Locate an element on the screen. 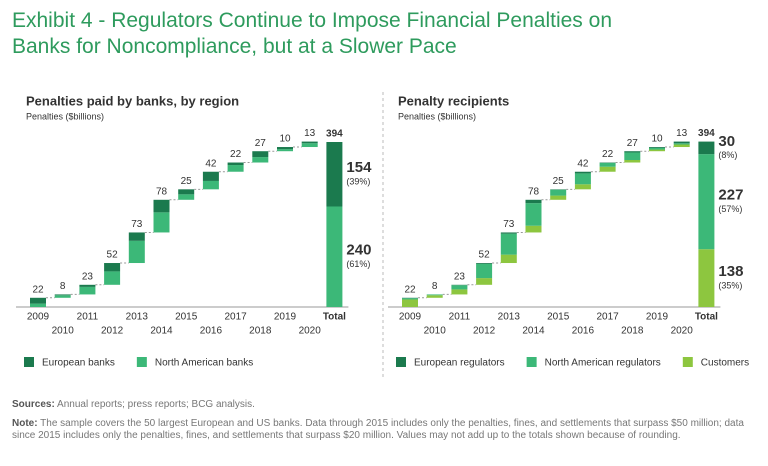 This screenshot has width=768, height=466. bar-total-label: 42 is located at coordinates (583, 163).